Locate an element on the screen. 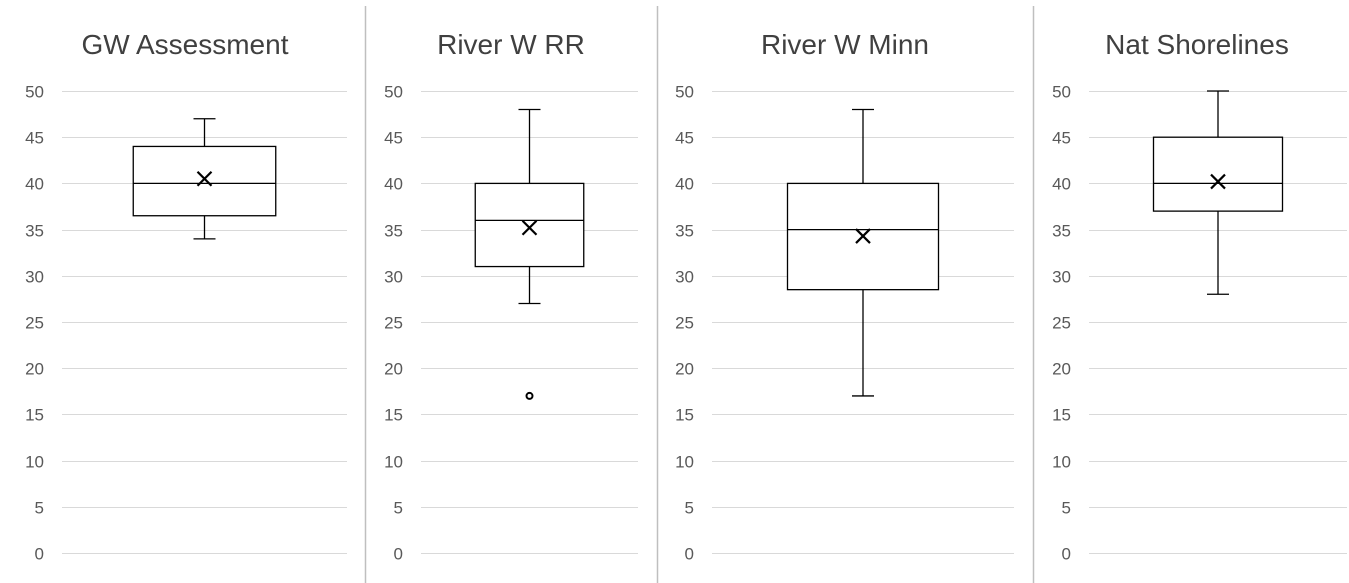 This screenshot has width=1349, height=583. chart-title-gw-assessment: GW Assessment is located at coordinates (185, 44).